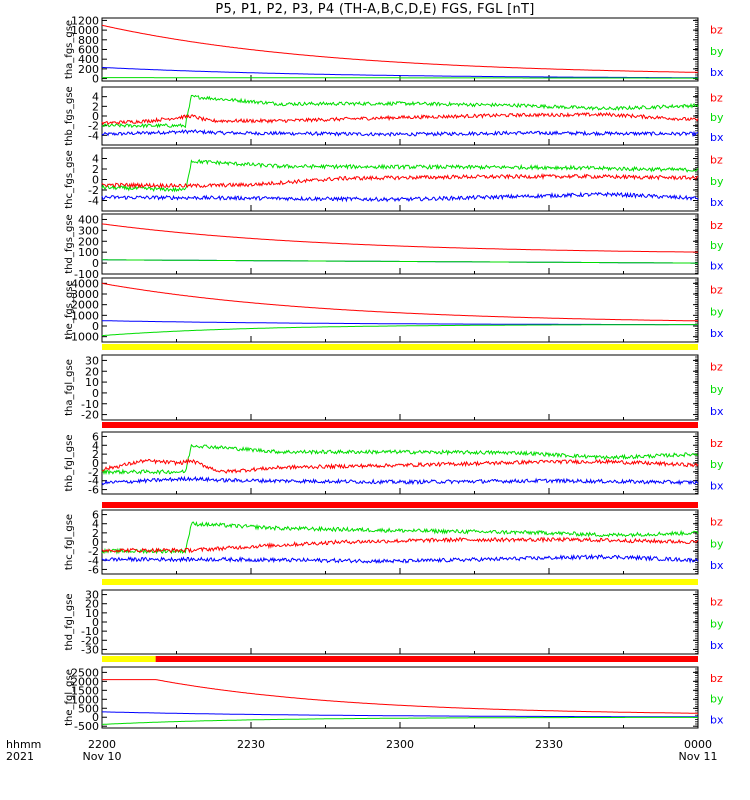  What do you see at coordinates (90, 415) in the screenshot?
I see `y-tick-label: -20` at bounding box center [90, 415].